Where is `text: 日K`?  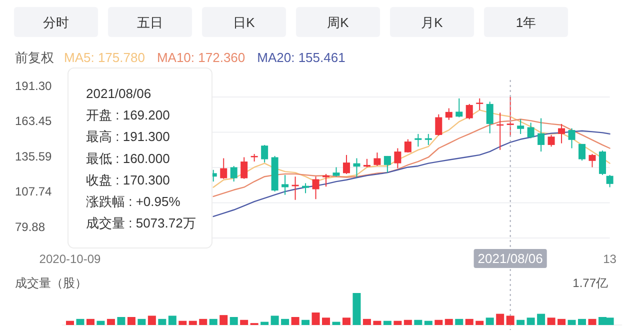
text: 日K is located at coordinates (244, 22).